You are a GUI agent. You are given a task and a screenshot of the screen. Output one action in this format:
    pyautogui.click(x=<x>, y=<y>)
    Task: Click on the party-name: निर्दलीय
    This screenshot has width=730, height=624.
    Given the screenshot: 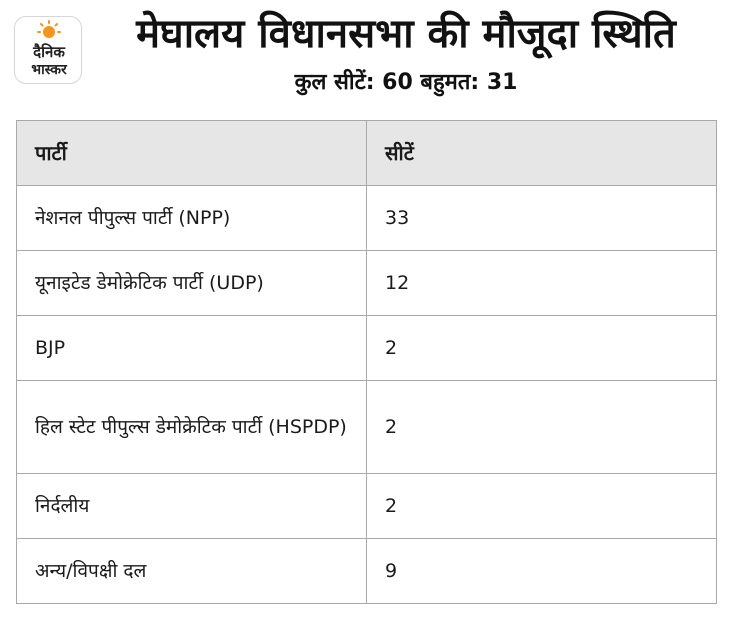 What is the action you would take?
    pyautogui.click(x=191, y=506)
    